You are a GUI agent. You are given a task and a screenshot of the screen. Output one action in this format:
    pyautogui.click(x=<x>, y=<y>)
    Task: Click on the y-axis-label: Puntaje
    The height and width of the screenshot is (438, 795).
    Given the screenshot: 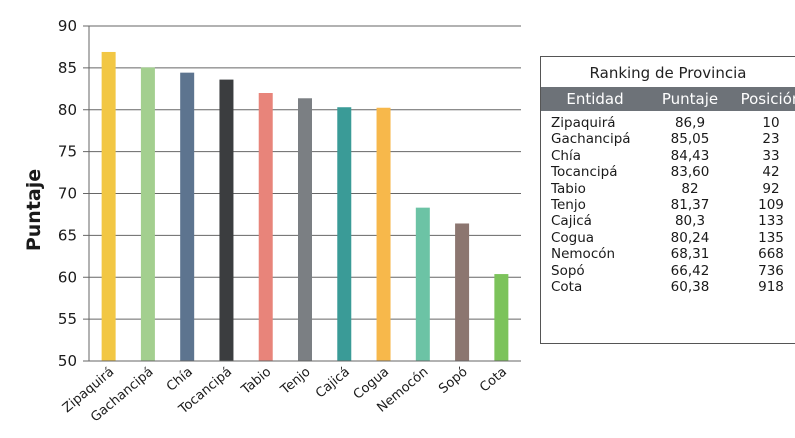 What is the action you would take?
    pyautogui.click(x=34, y=210)
    